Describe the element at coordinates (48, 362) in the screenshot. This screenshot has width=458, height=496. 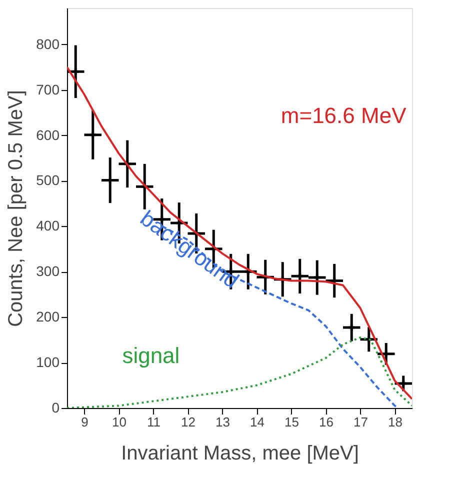
I see `y-tick-label: 100` at that location.